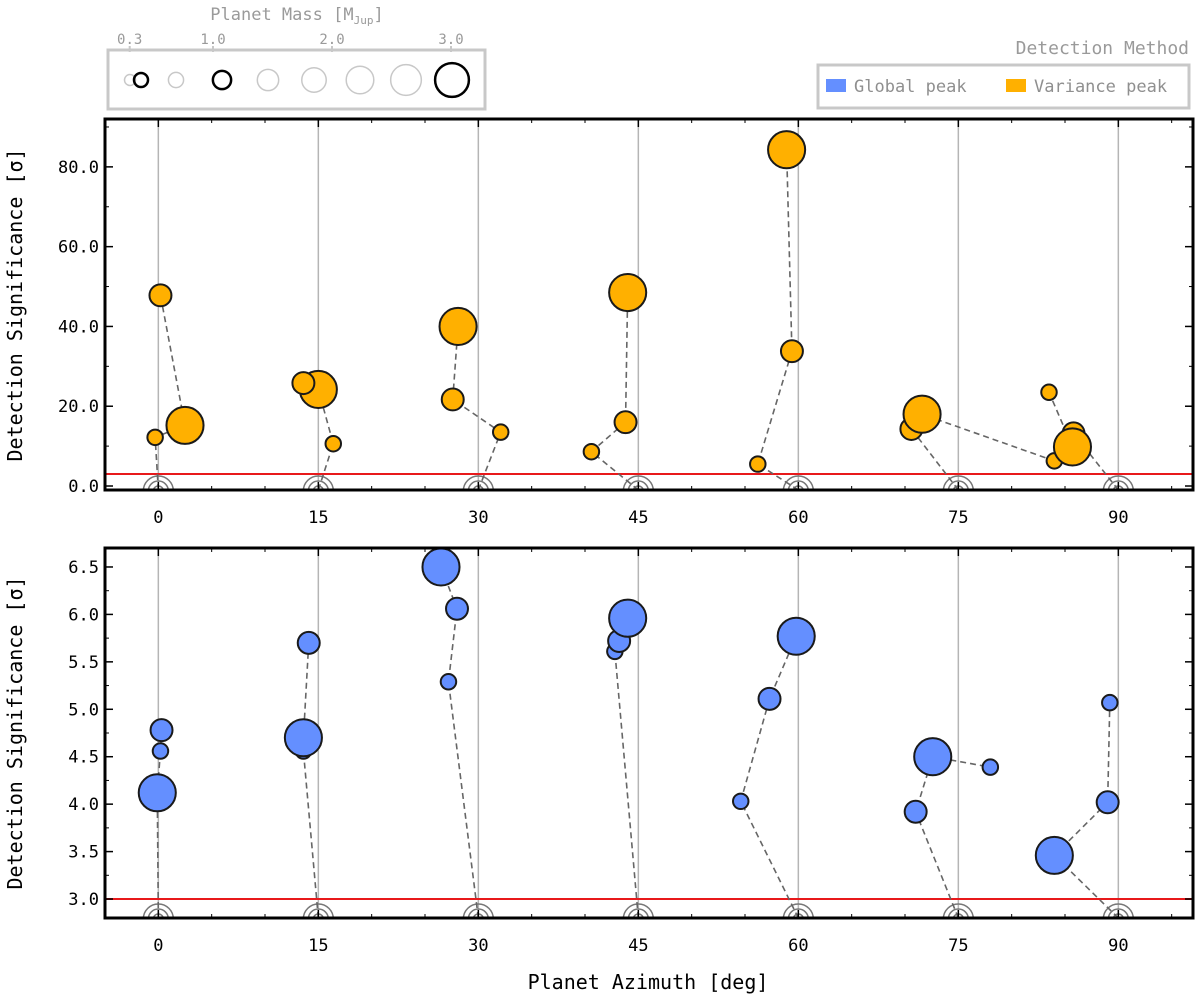 The width and height of the screenshot is (1200, 999). What do you see at coordinates (296, 79) in the screenshot?
I see `mass-legend-frame` at bounding box center [296, 79].